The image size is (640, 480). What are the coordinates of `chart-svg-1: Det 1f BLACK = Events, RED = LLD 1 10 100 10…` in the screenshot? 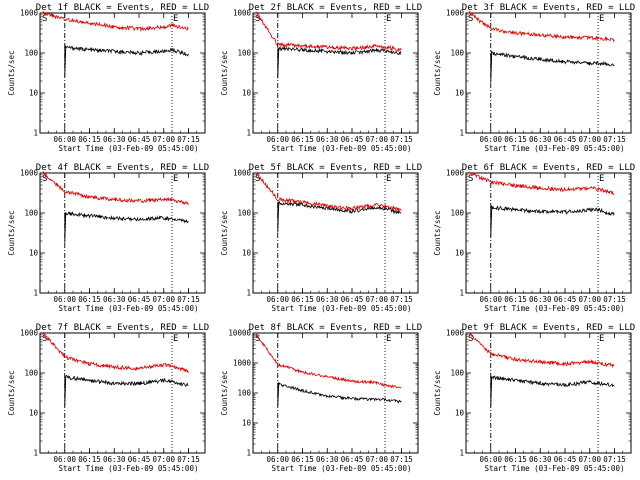 It's located at (108, 78).